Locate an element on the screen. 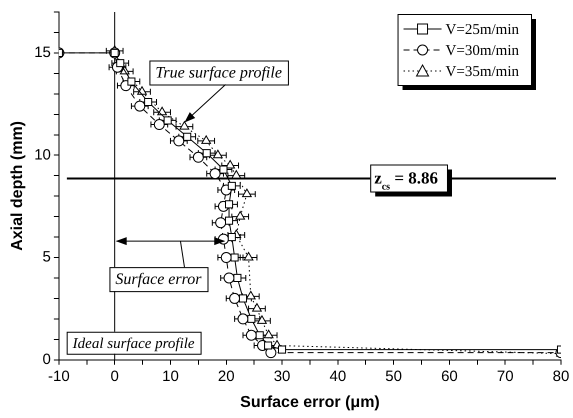 The image size is (573, 418). x-tick-label: 20 is located at coordinates (226, 376).